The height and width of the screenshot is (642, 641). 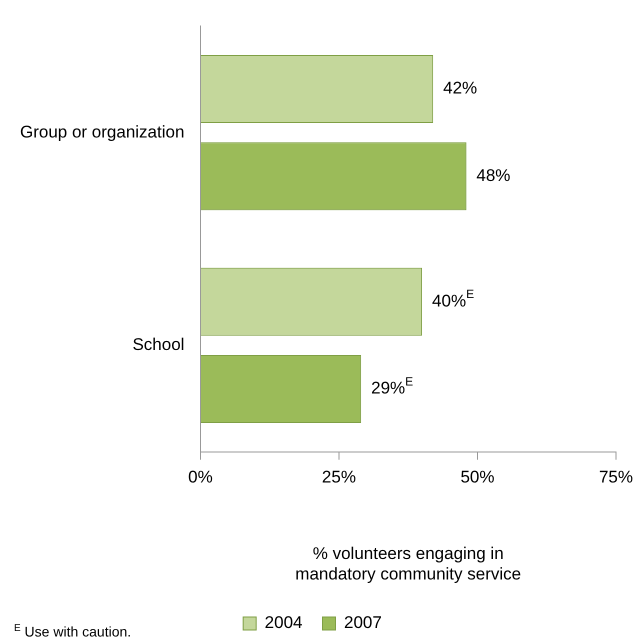 I want to click on text: $^{E}$ Use with caution., so click(x=73, y=631).